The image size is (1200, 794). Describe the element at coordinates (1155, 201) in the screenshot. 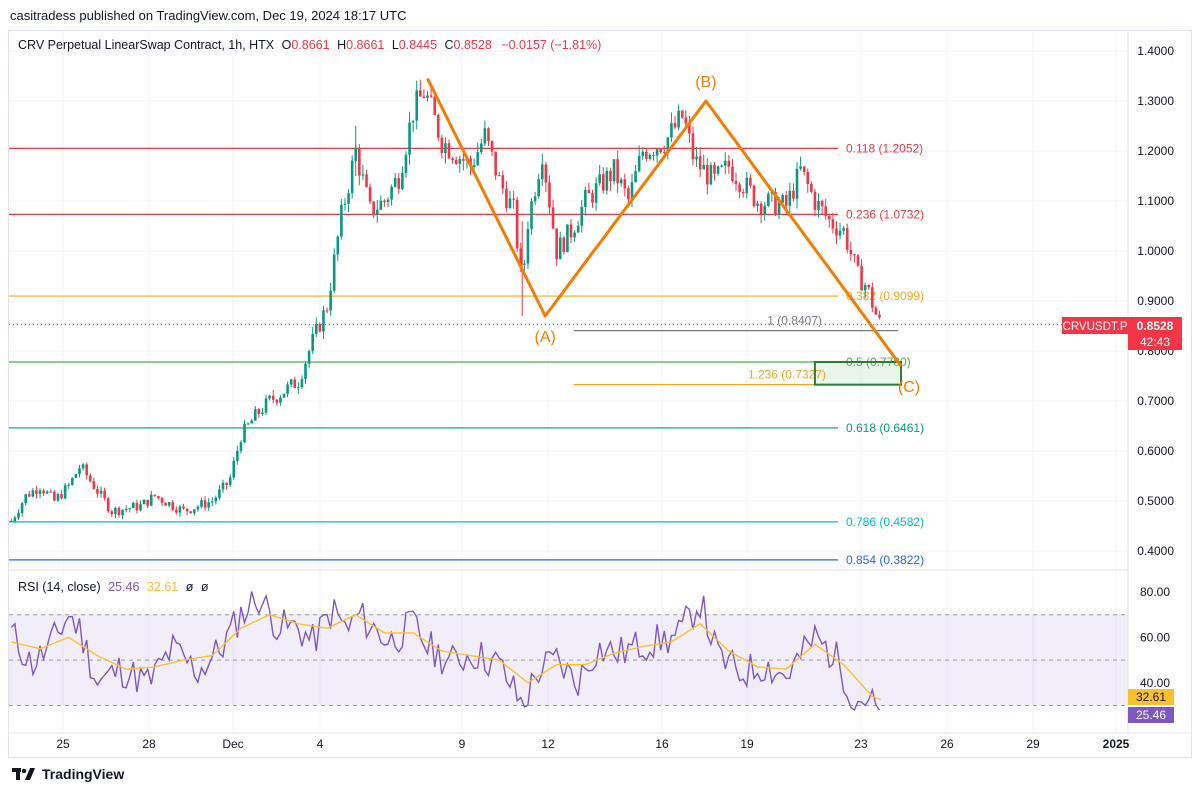

I see `y-tick-label: 1.1000` at that location.